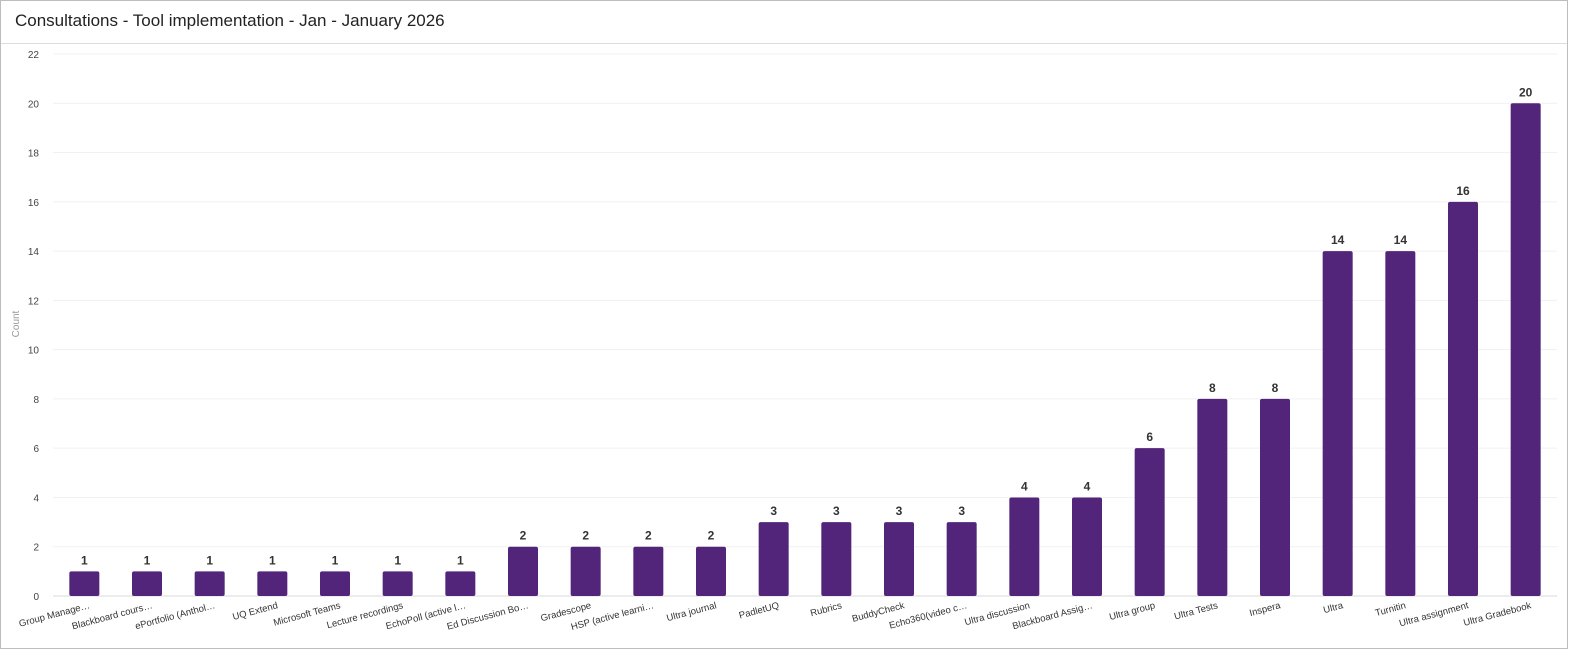  Describe the element at coordinates (1526, 92) in the screenshot. I see `data-label: 20` at that location.